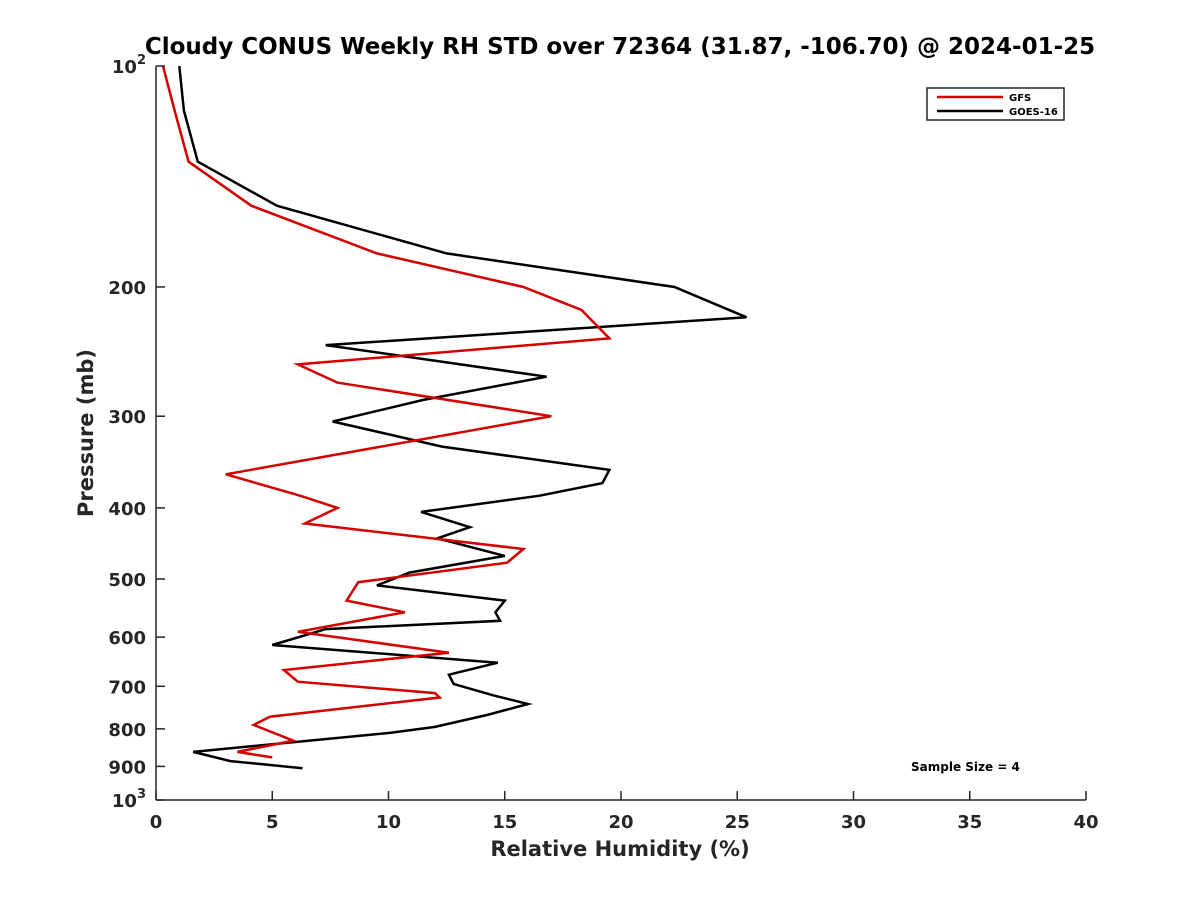  I want to click on legend-label-1: GOES-16, so click(1033, 112).